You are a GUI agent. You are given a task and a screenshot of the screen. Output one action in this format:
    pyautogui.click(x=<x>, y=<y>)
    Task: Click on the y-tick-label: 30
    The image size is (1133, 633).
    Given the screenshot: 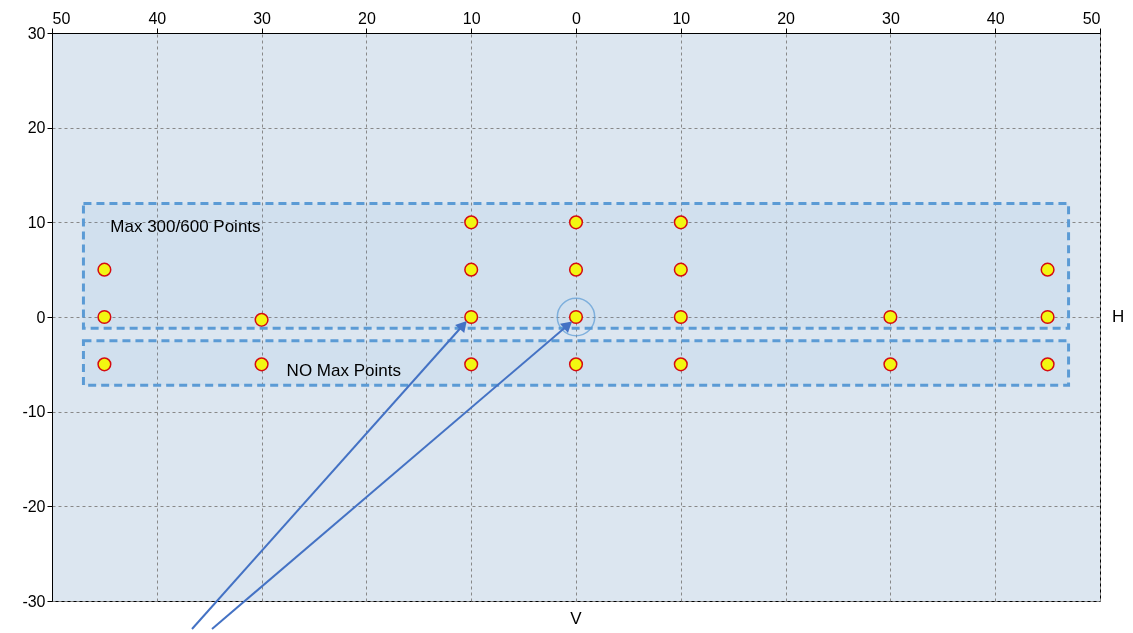 What is the action you would take?
    pyautogui.click(x=36, y=33)
    